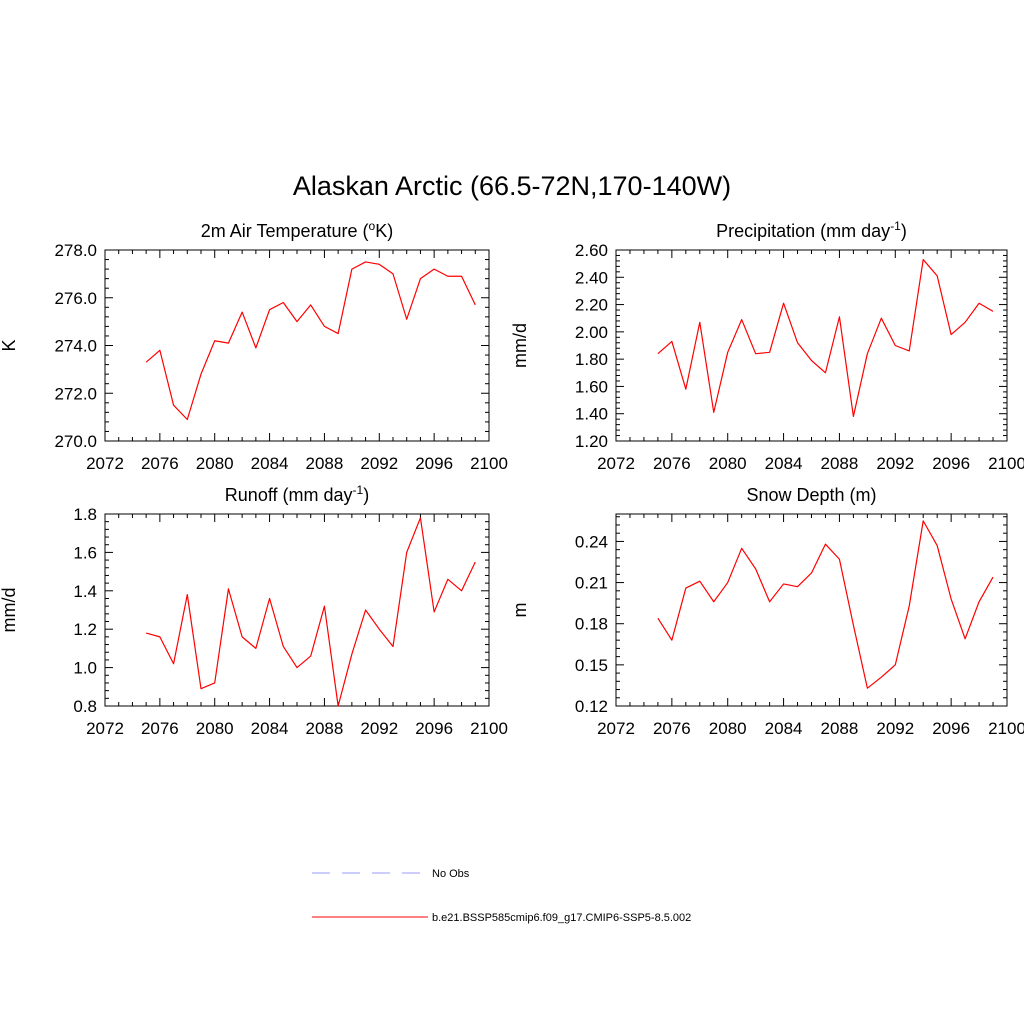  Describe the element at coordinates (951, 463) in the screenshot. I see `precipitation-x-tick-label: 2096` at that location.